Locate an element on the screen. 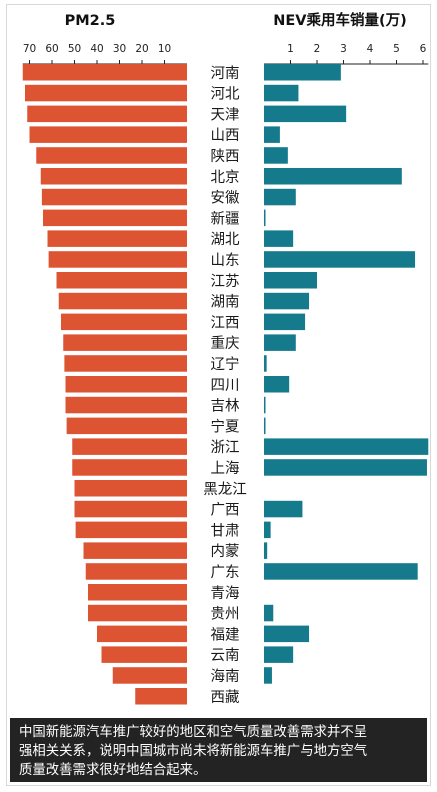 This screenshot has width=437, height=792. province-label: 安徽 is located at coordinates (225, 198).